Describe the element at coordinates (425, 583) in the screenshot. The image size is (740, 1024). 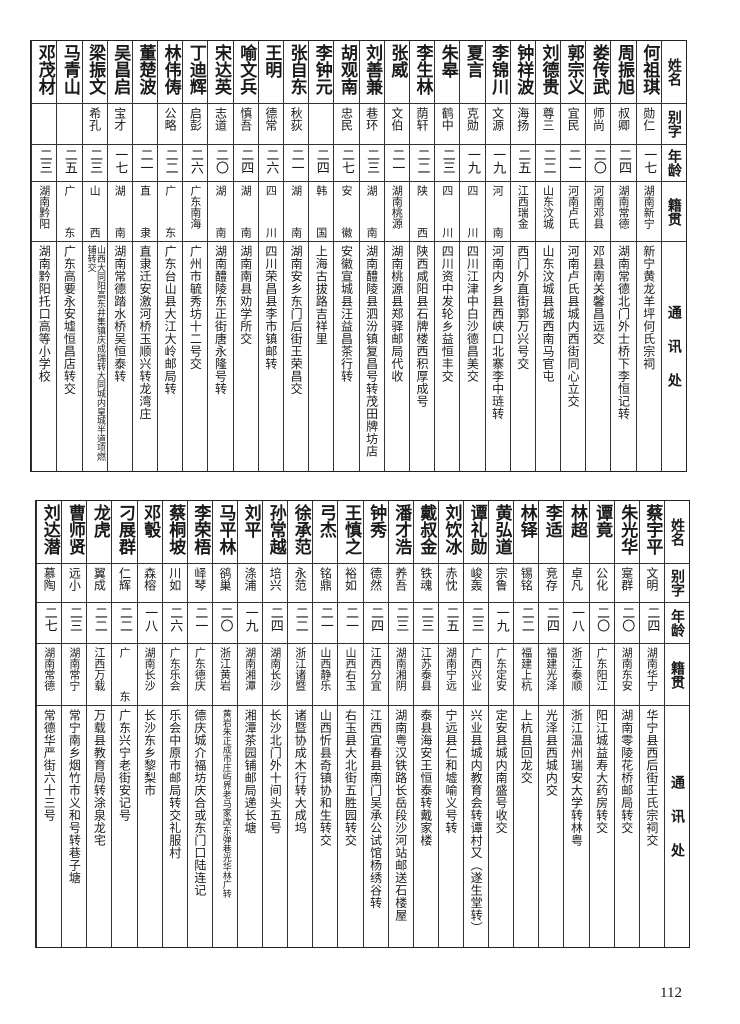
I see `alias-cell: 铁魂` at that location.